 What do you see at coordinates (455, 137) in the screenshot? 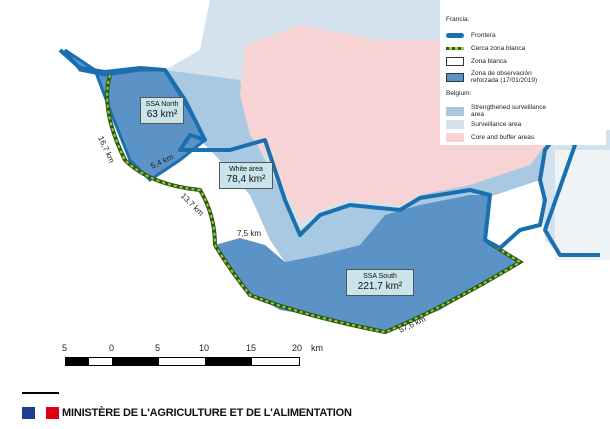
I see `core-swatch` at bounding box center [455, 137].